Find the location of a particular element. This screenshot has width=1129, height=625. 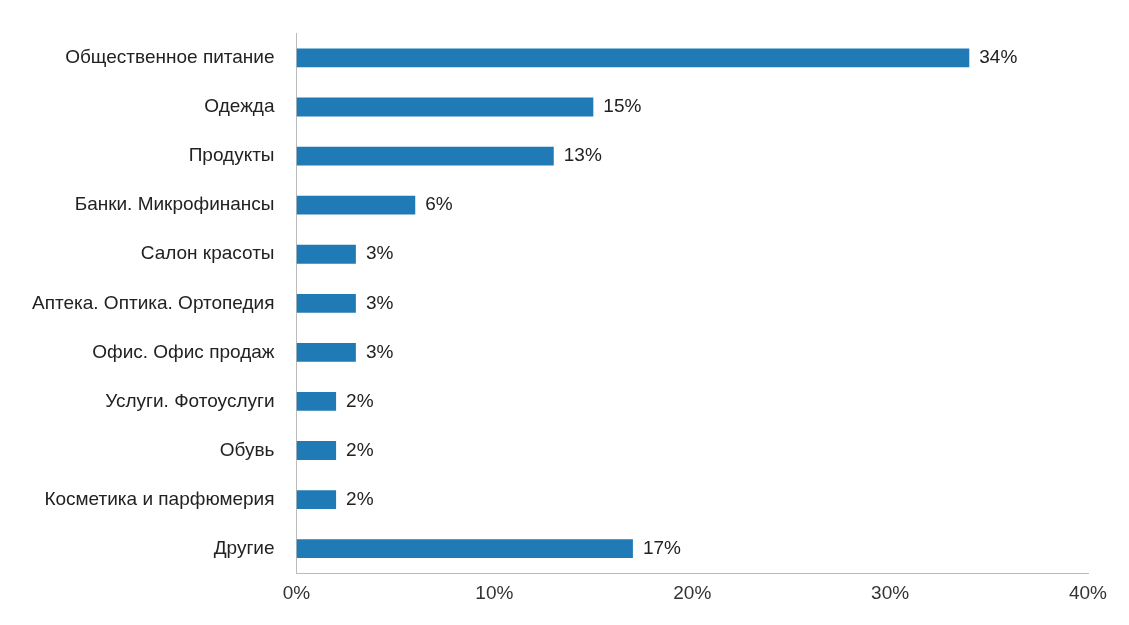

y-tick-label: Офис. Офис продаж is located at coordinates (183, 351).